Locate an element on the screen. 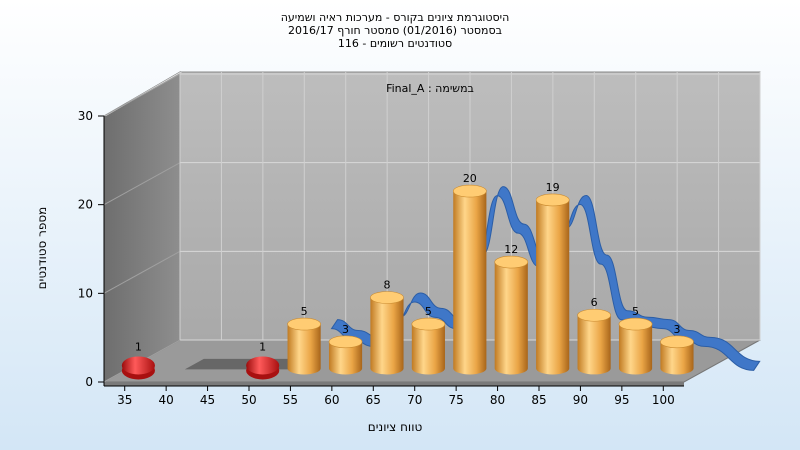 This screenshot has height=450, width=800. chart-title-line-3: סטודנטים רשומים - 116 is located at coordinates (395, 43).